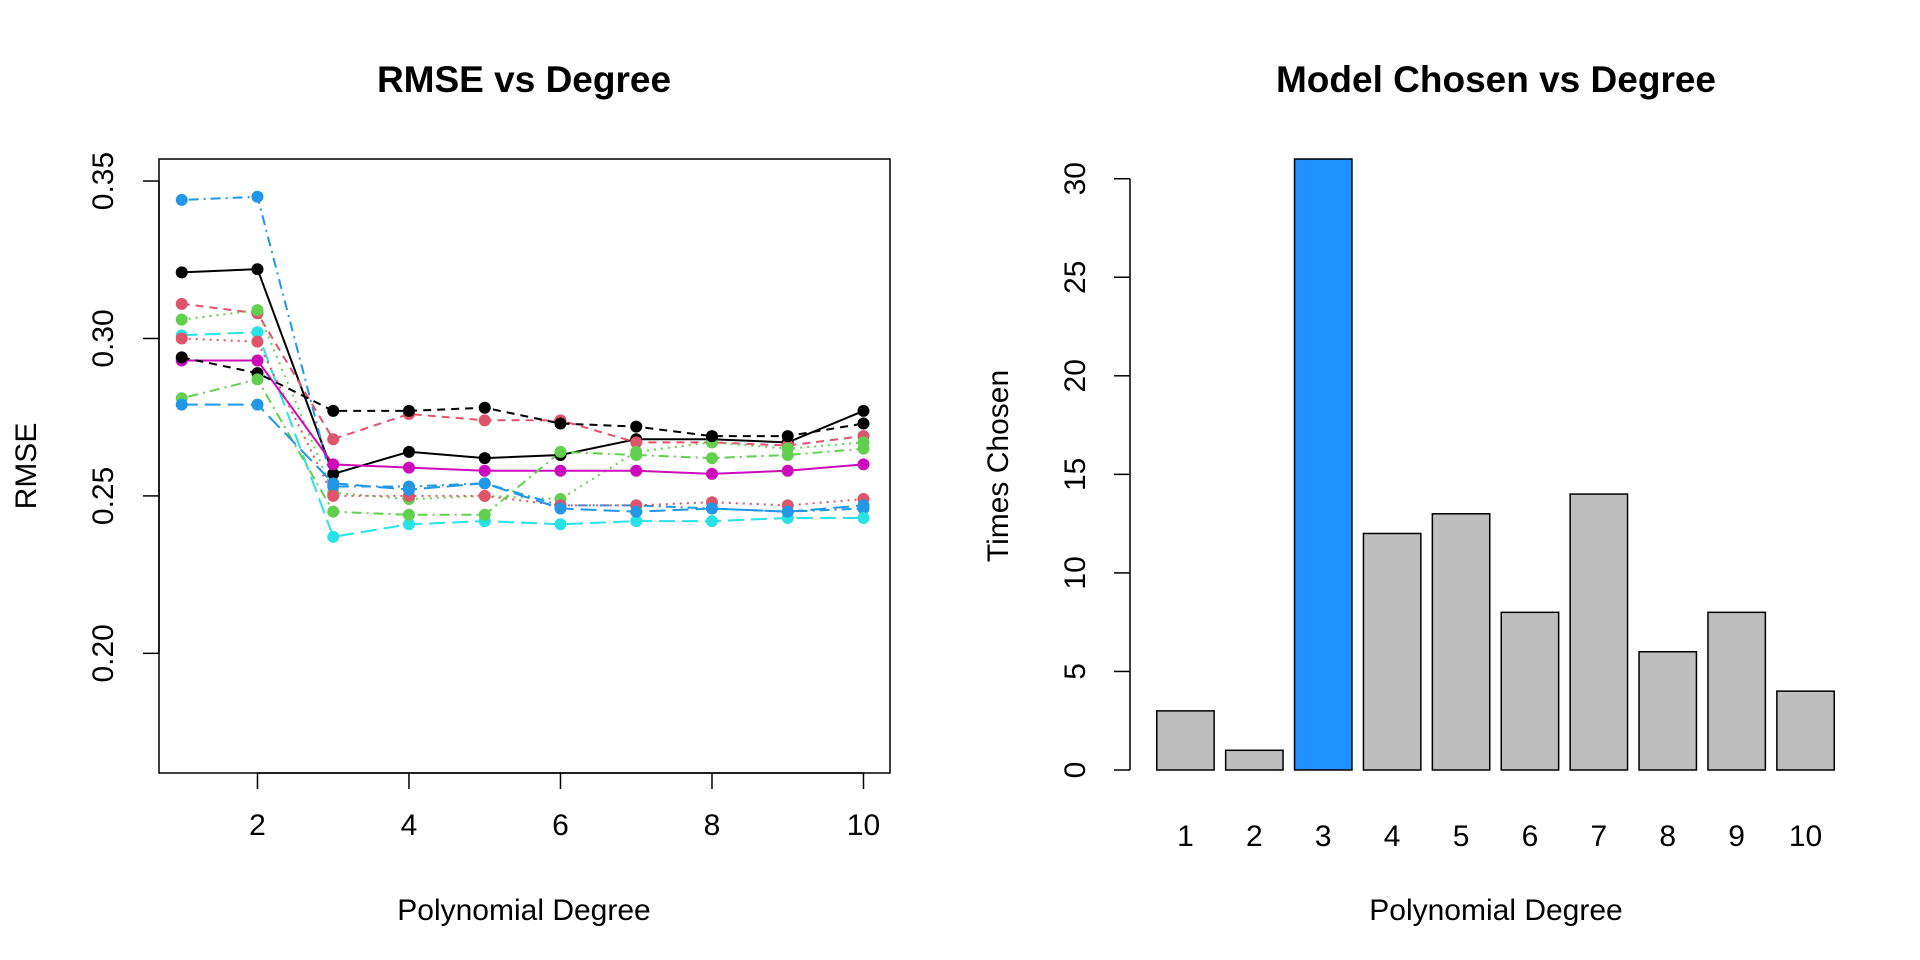  Describe the element at coordinates (1599, 836) in the screenshot. I see `right-x-tick-label: 7` at that location.